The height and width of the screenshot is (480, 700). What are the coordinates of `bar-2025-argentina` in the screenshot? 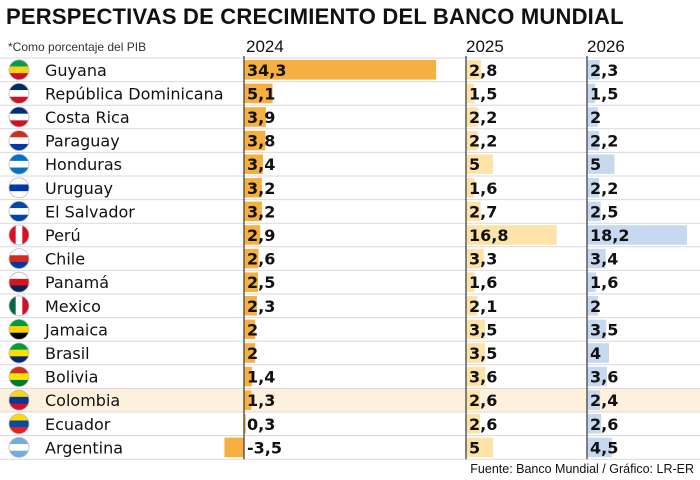 It's located at (479, 447).